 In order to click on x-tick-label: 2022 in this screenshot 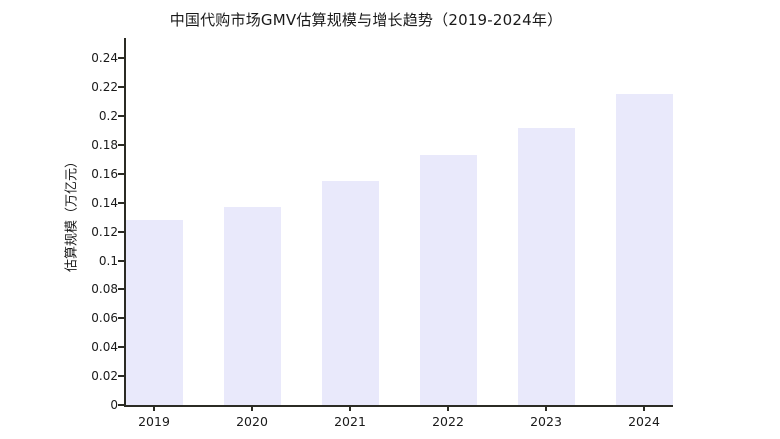, I will do `click(448, 421)`.